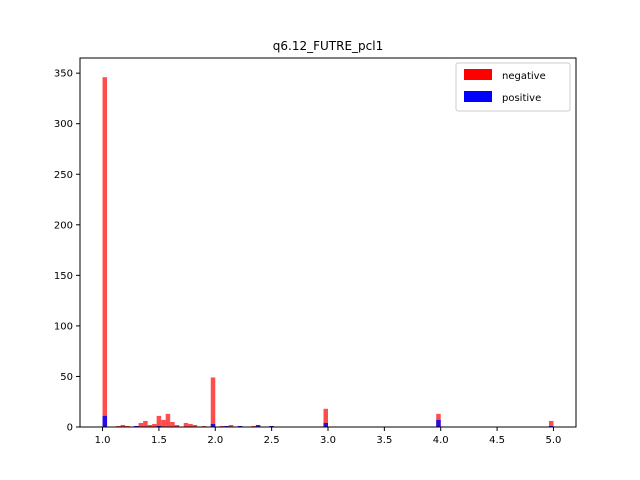 The width and height of the screenshot is (640, 480). Describe the element at coordinates (478, 74) in the screenshot. I see `legend-swatch-negative` at that location.